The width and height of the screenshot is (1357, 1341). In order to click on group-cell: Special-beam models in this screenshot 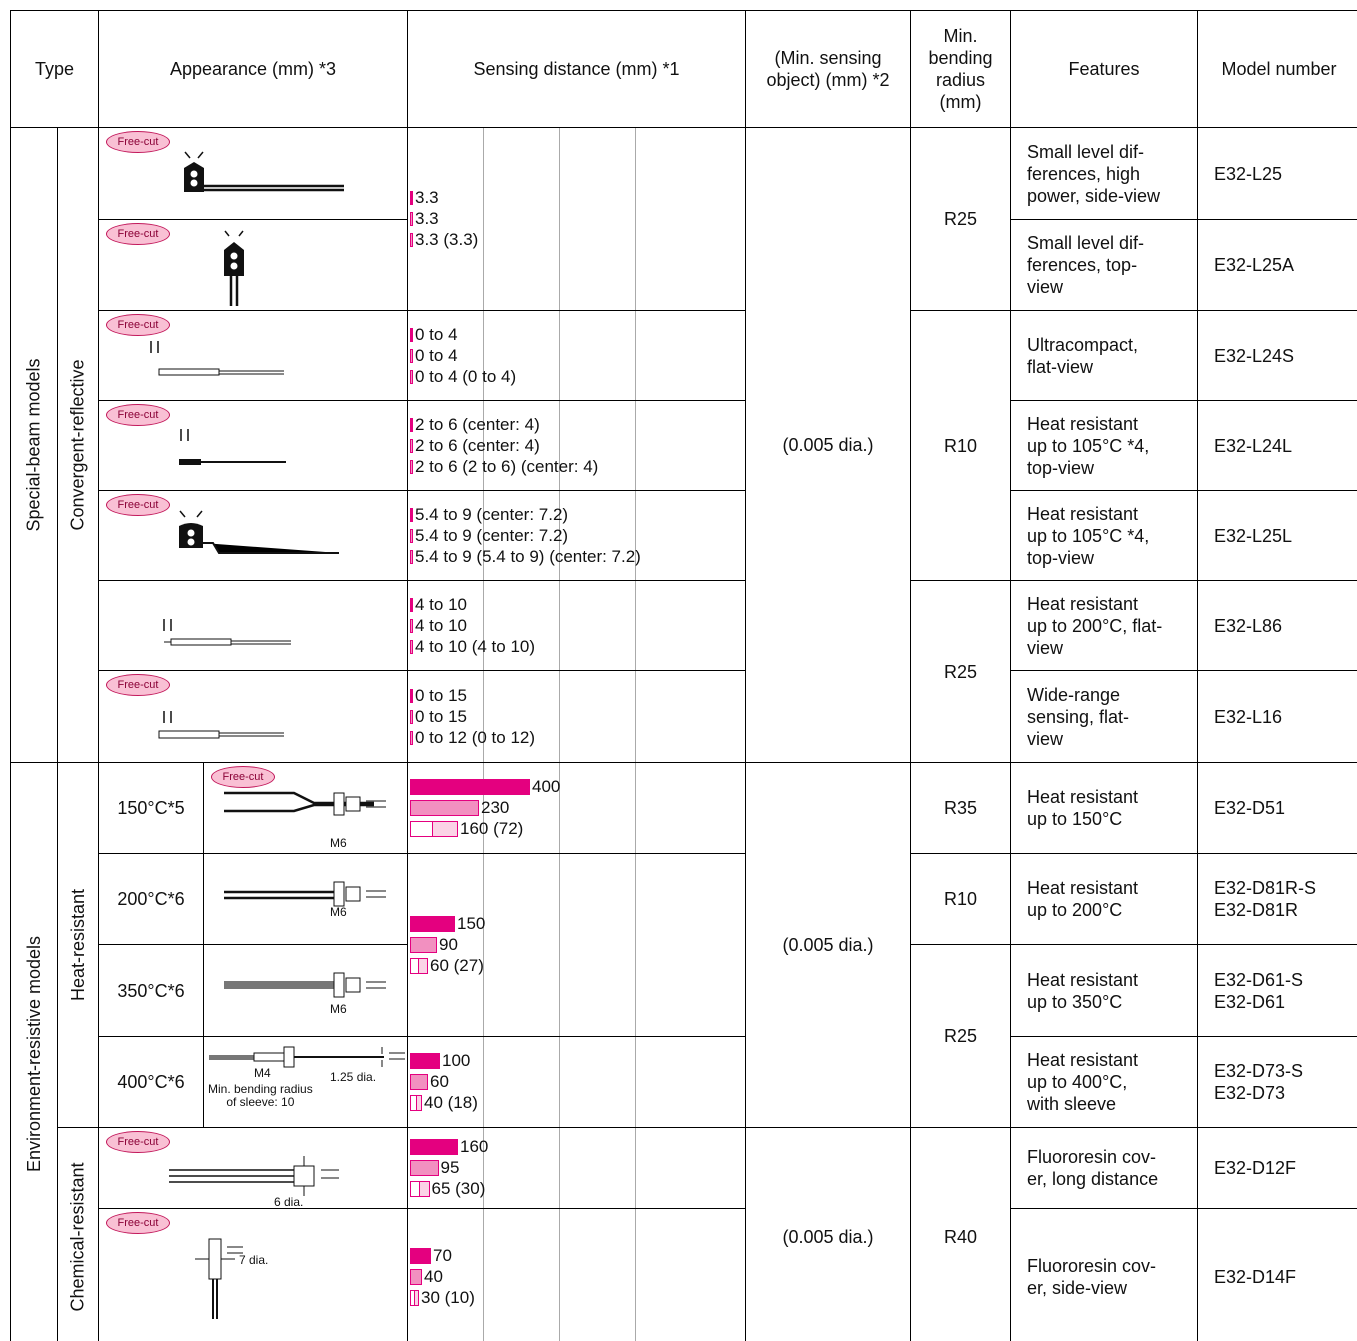, I will do `click(34, 445)`.